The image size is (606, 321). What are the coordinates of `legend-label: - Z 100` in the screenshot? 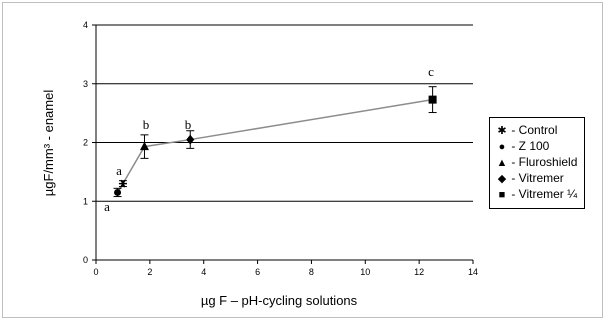 It's located at (530, 146).